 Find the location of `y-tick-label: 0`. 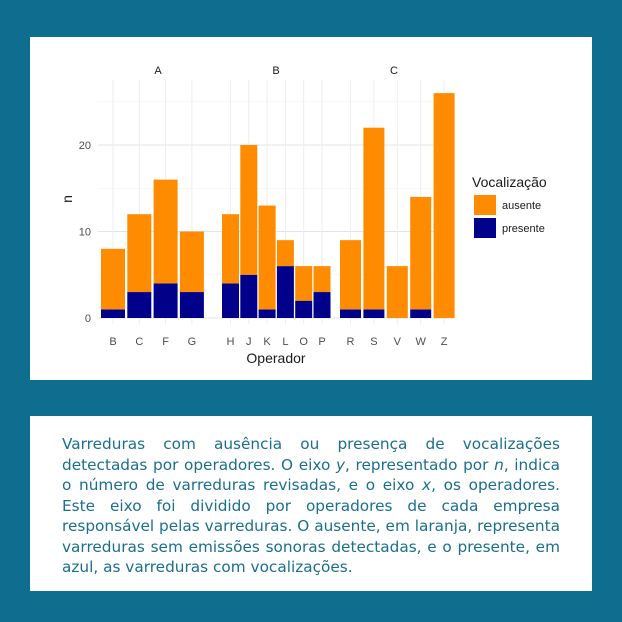

y-tick-label: 0 is located at coordinates (88, 319).